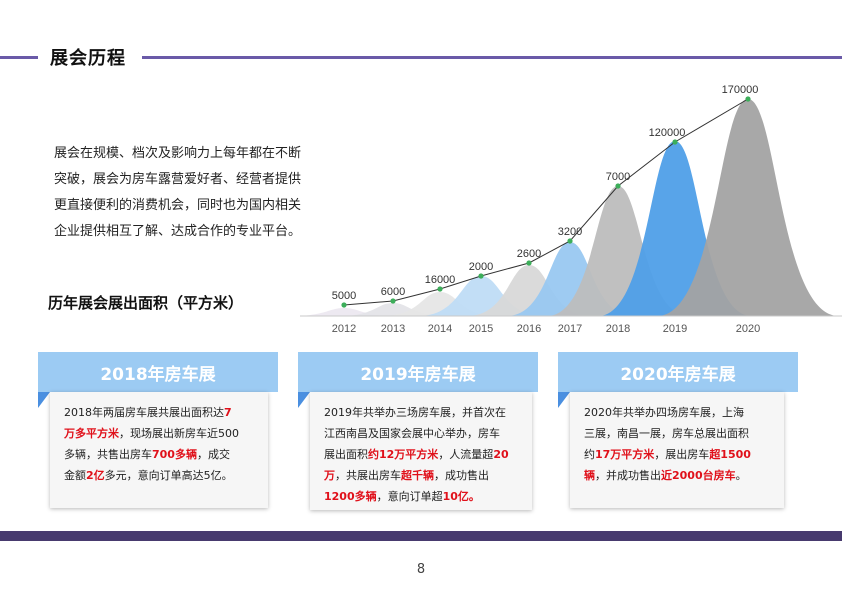  I want to click on highlight-text: 近2000台房车, so click(698, 475).